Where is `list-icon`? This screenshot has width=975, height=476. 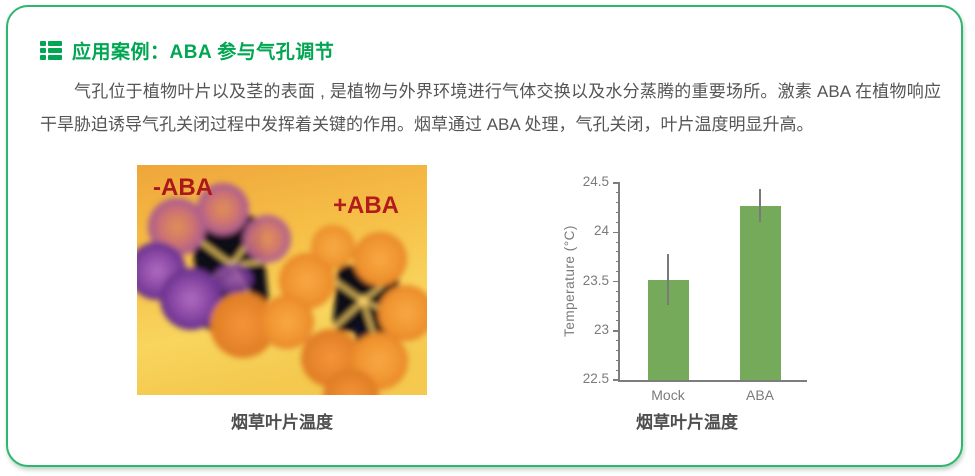 list-icon is located at coordinates (51, 50).